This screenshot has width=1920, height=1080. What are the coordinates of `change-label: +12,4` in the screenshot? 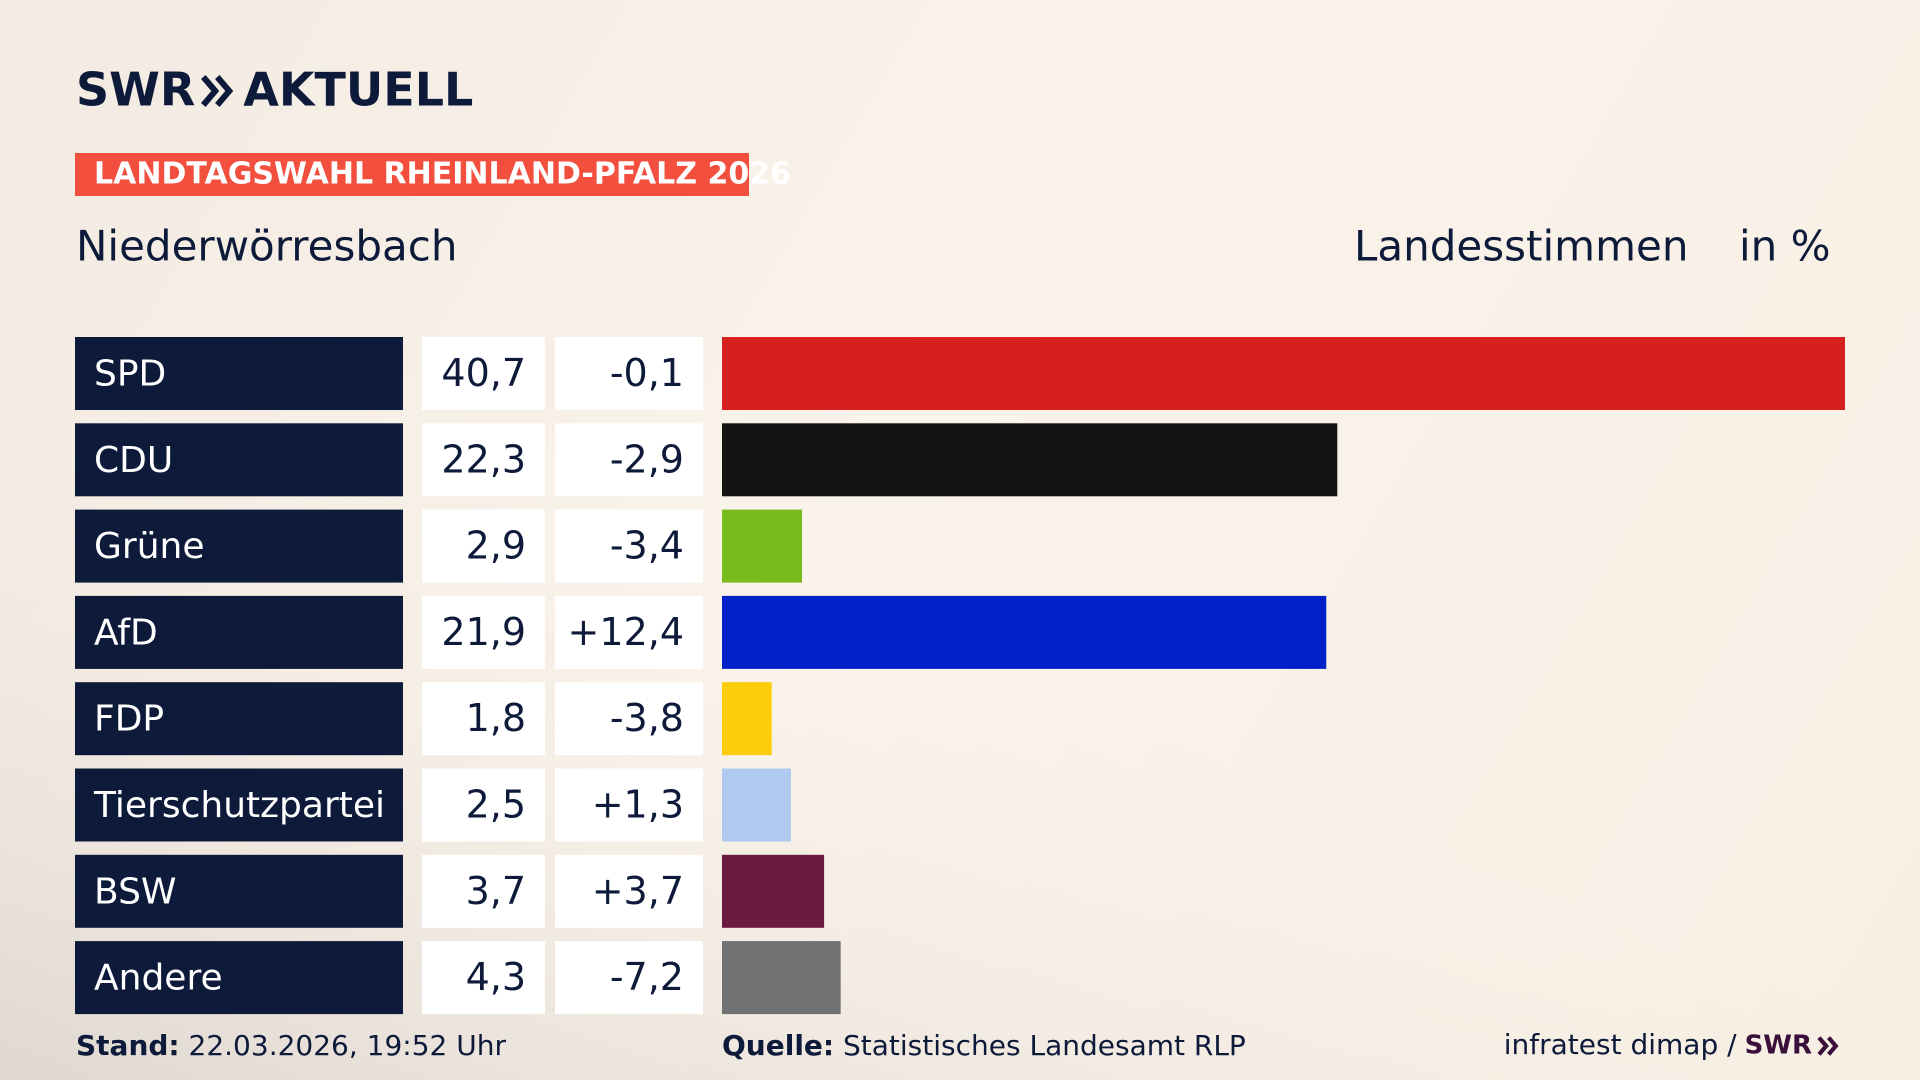 It's located at (626, 632).